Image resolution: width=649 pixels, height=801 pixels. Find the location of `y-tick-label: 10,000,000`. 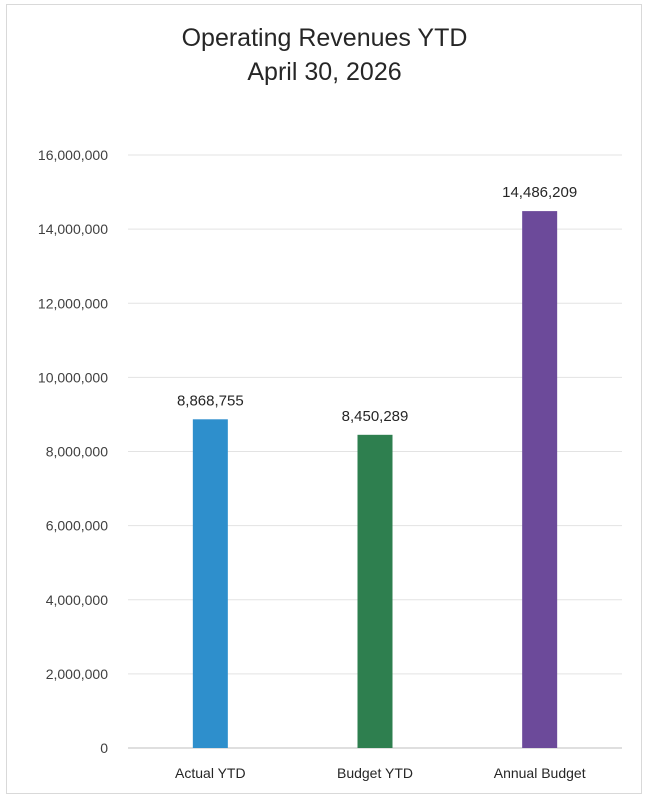

y-tick-label: 10,000,000 is located at coordinates (73, 377).